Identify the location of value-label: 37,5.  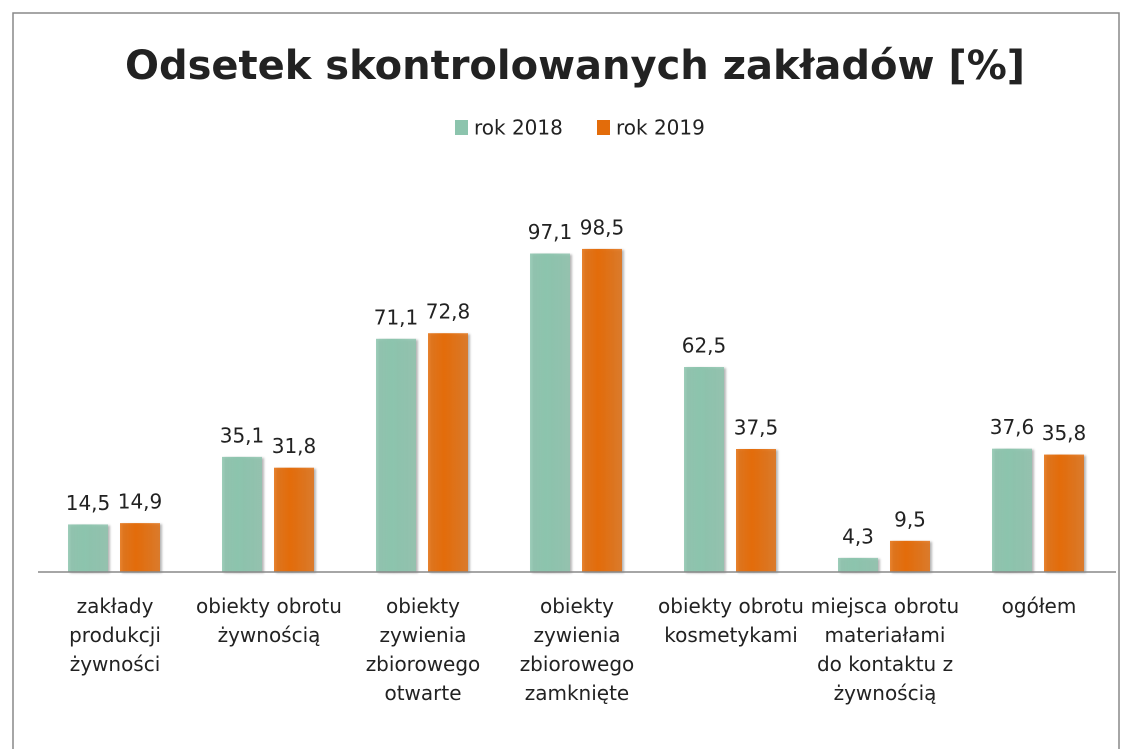
(756, 428).